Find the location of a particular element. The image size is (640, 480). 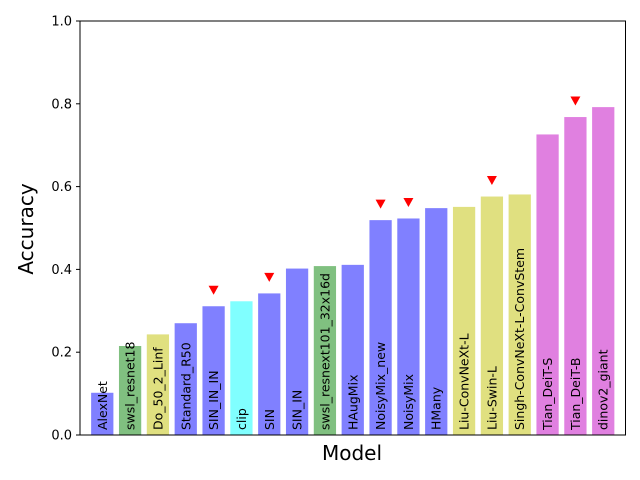

bar-Tian_DeiT-S is located at coordinates (547, 284).